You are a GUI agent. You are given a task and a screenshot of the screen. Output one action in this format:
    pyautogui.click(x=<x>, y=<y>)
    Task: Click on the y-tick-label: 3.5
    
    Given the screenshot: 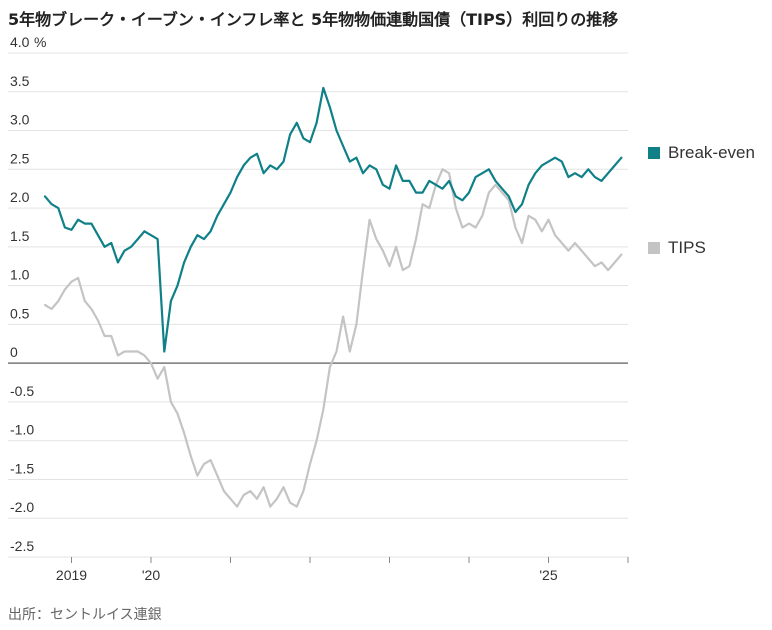 What is the action you would take?
    pyautogui.click(x=20, y=81)
    